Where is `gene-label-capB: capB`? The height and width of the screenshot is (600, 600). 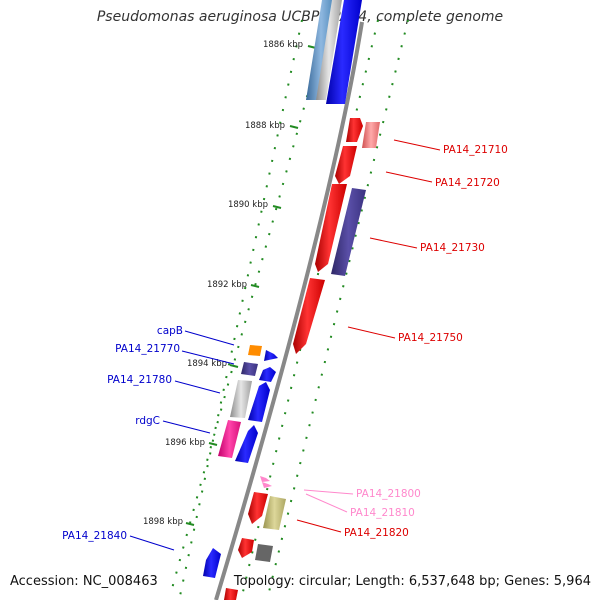
gene-label-capB: capB is located at coordinates (170, 331).